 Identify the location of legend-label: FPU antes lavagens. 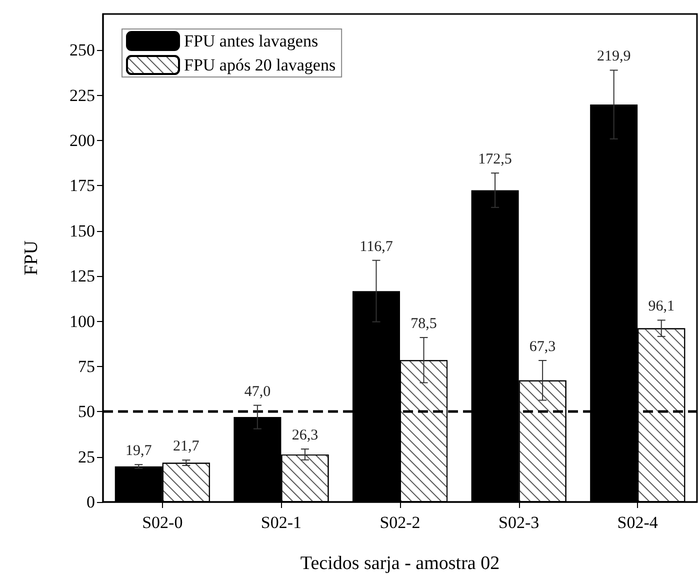
(251, 41).